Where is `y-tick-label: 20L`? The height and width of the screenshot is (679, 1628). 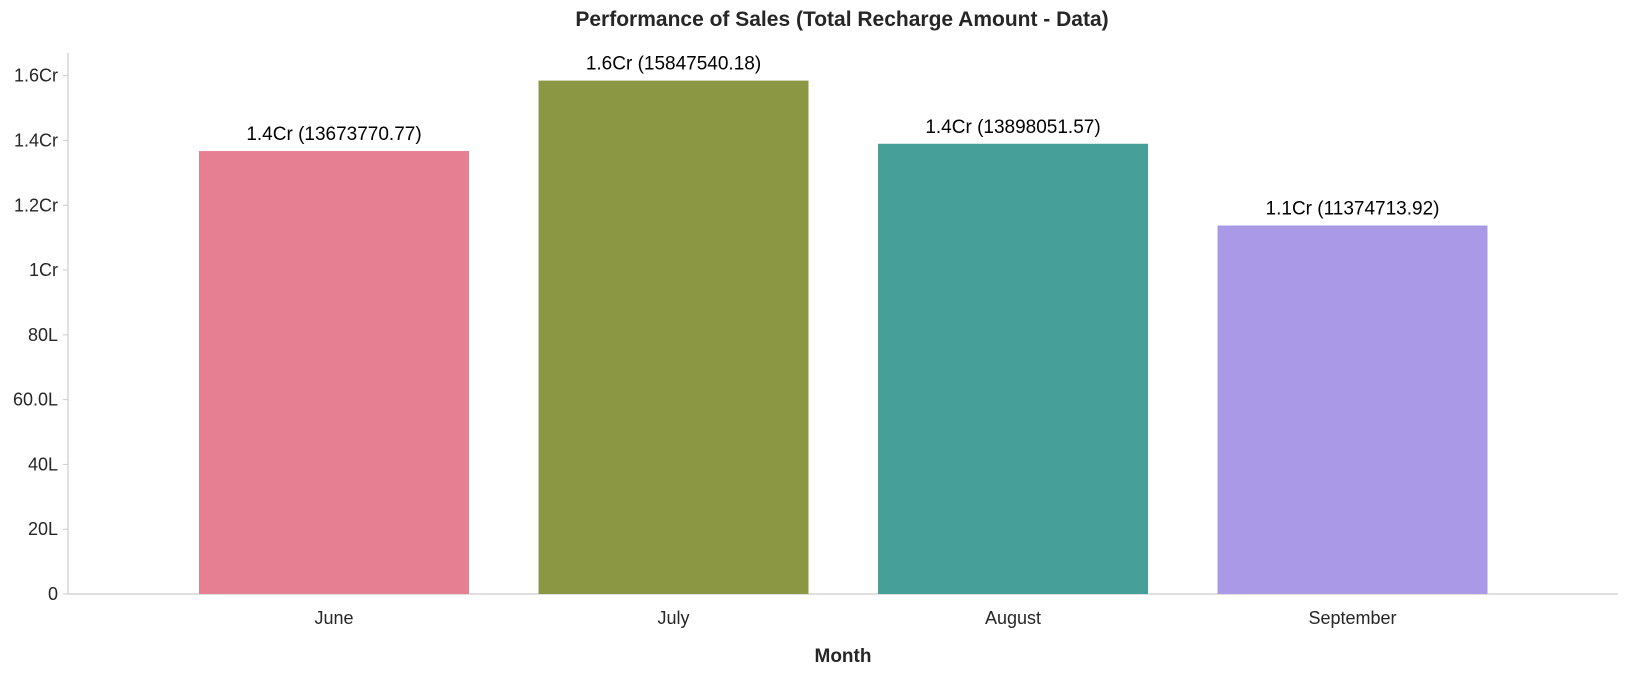 y-tick-label: 20L is located at coordinates (43, 529).